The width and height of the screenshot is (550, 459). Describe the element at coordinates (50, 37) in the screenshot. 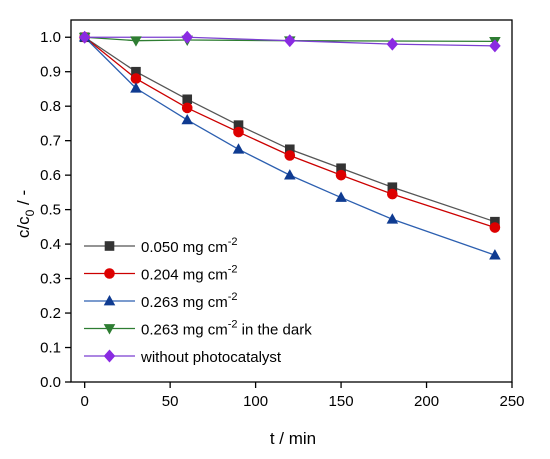

I see `y-tick-label: 1.0` at that location.